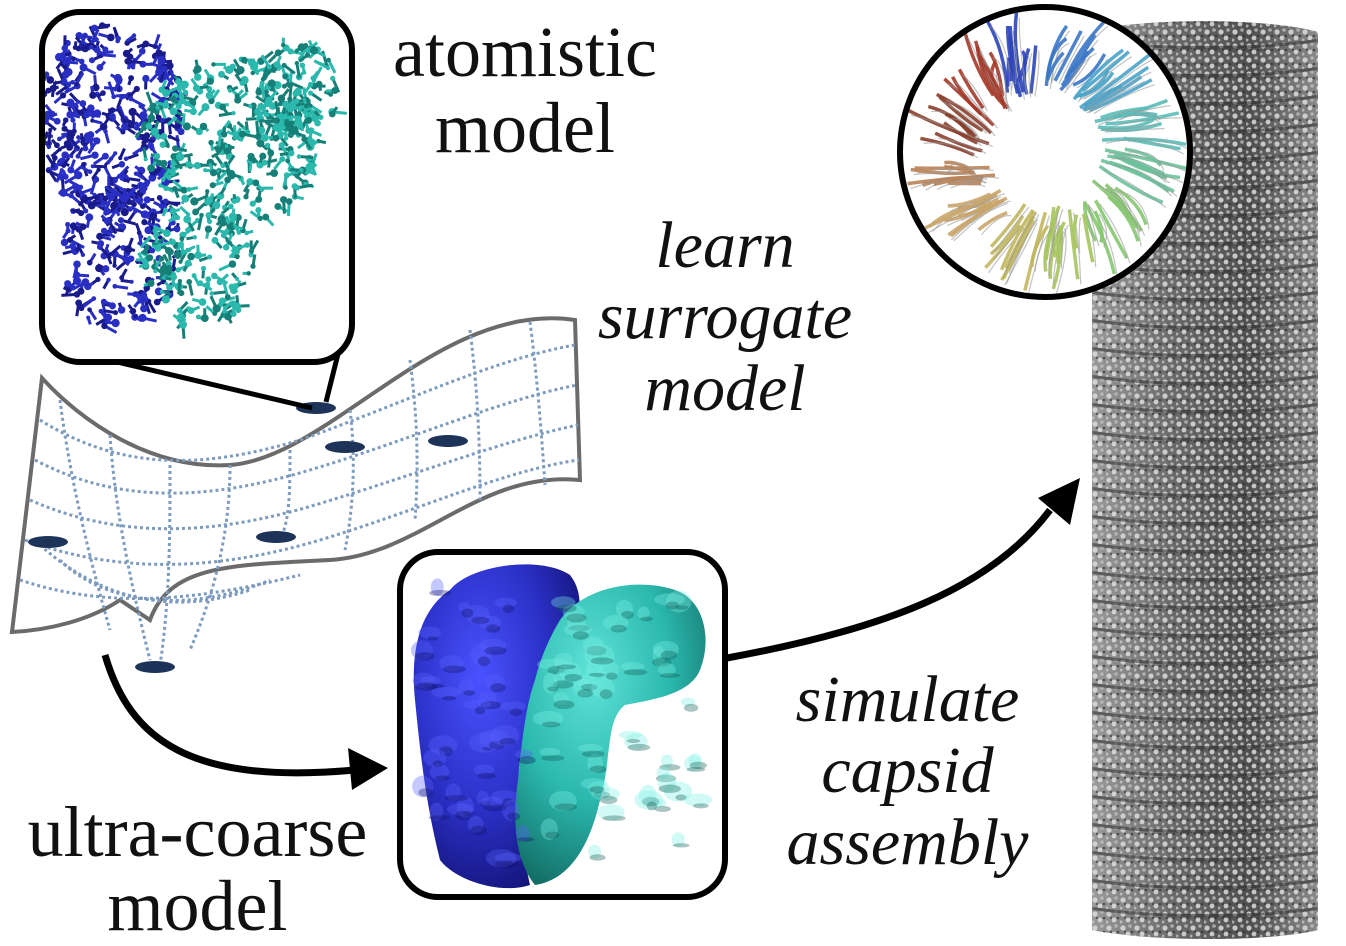 The height and width of the screenshot is (946, 1346). Describe the element at coordinates (190, 187) in the screenshot. I see `atomistic-model-inset` at that location.